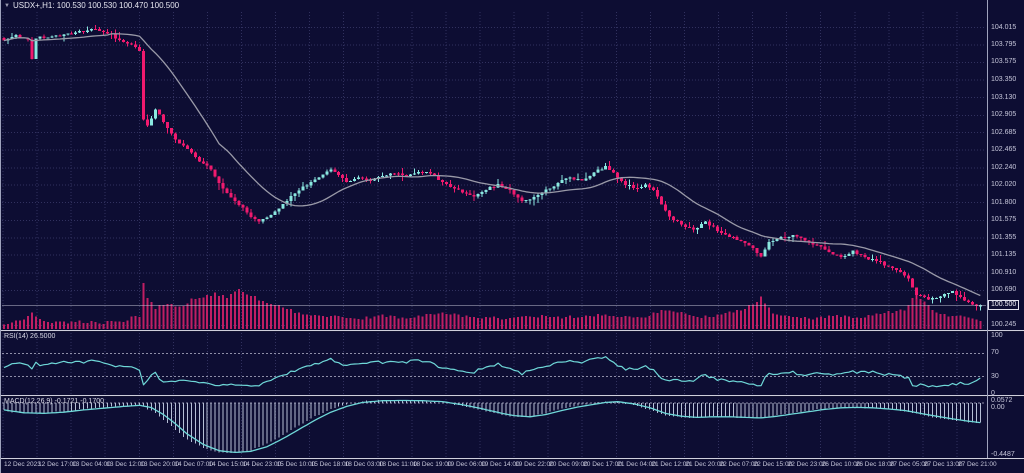 The image size is (1024, 473). What do you see at coordinates (995, 376) in the screenshot?
I see `rsi-tick: 30` at bounding box center [995, 376].